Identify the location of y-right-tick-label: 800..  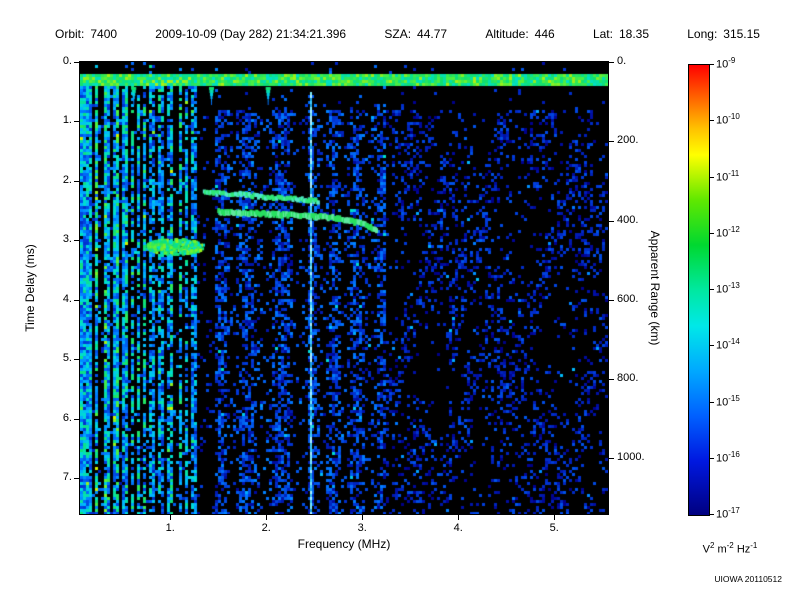
(628, 378).